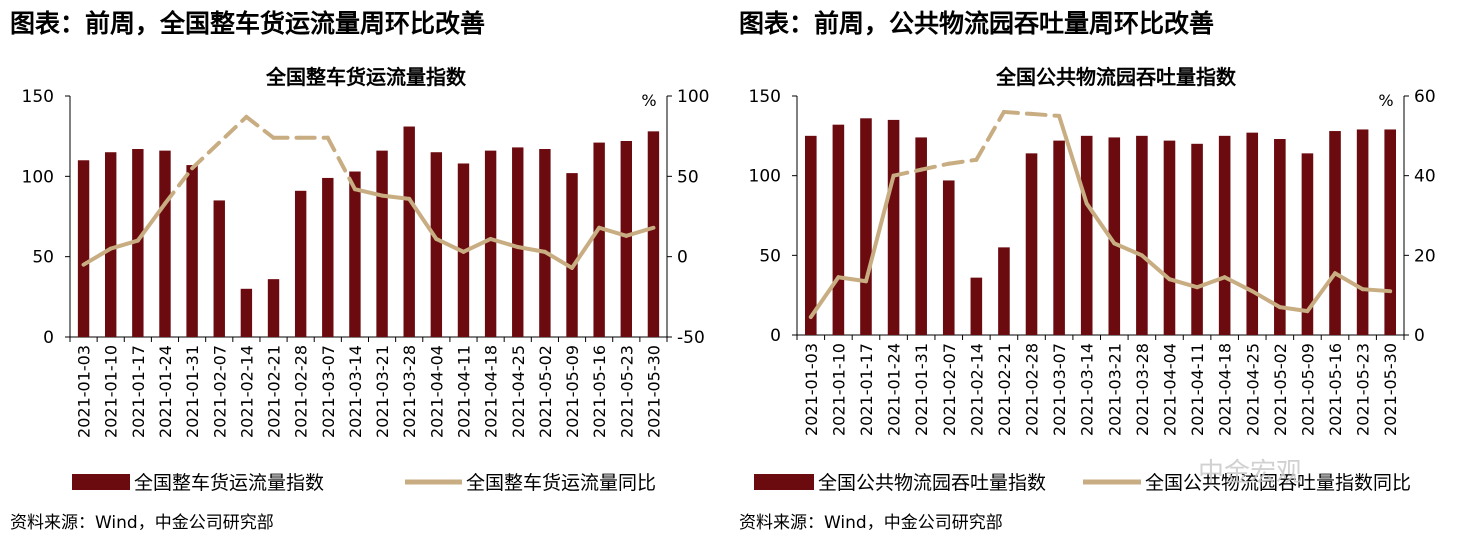 This screenshot has height=540, width=1458. What do you see at coordinates (38, 177) in the screenshot?
I see `y-left-tick-label: 100` at bounding box center [38, 177].